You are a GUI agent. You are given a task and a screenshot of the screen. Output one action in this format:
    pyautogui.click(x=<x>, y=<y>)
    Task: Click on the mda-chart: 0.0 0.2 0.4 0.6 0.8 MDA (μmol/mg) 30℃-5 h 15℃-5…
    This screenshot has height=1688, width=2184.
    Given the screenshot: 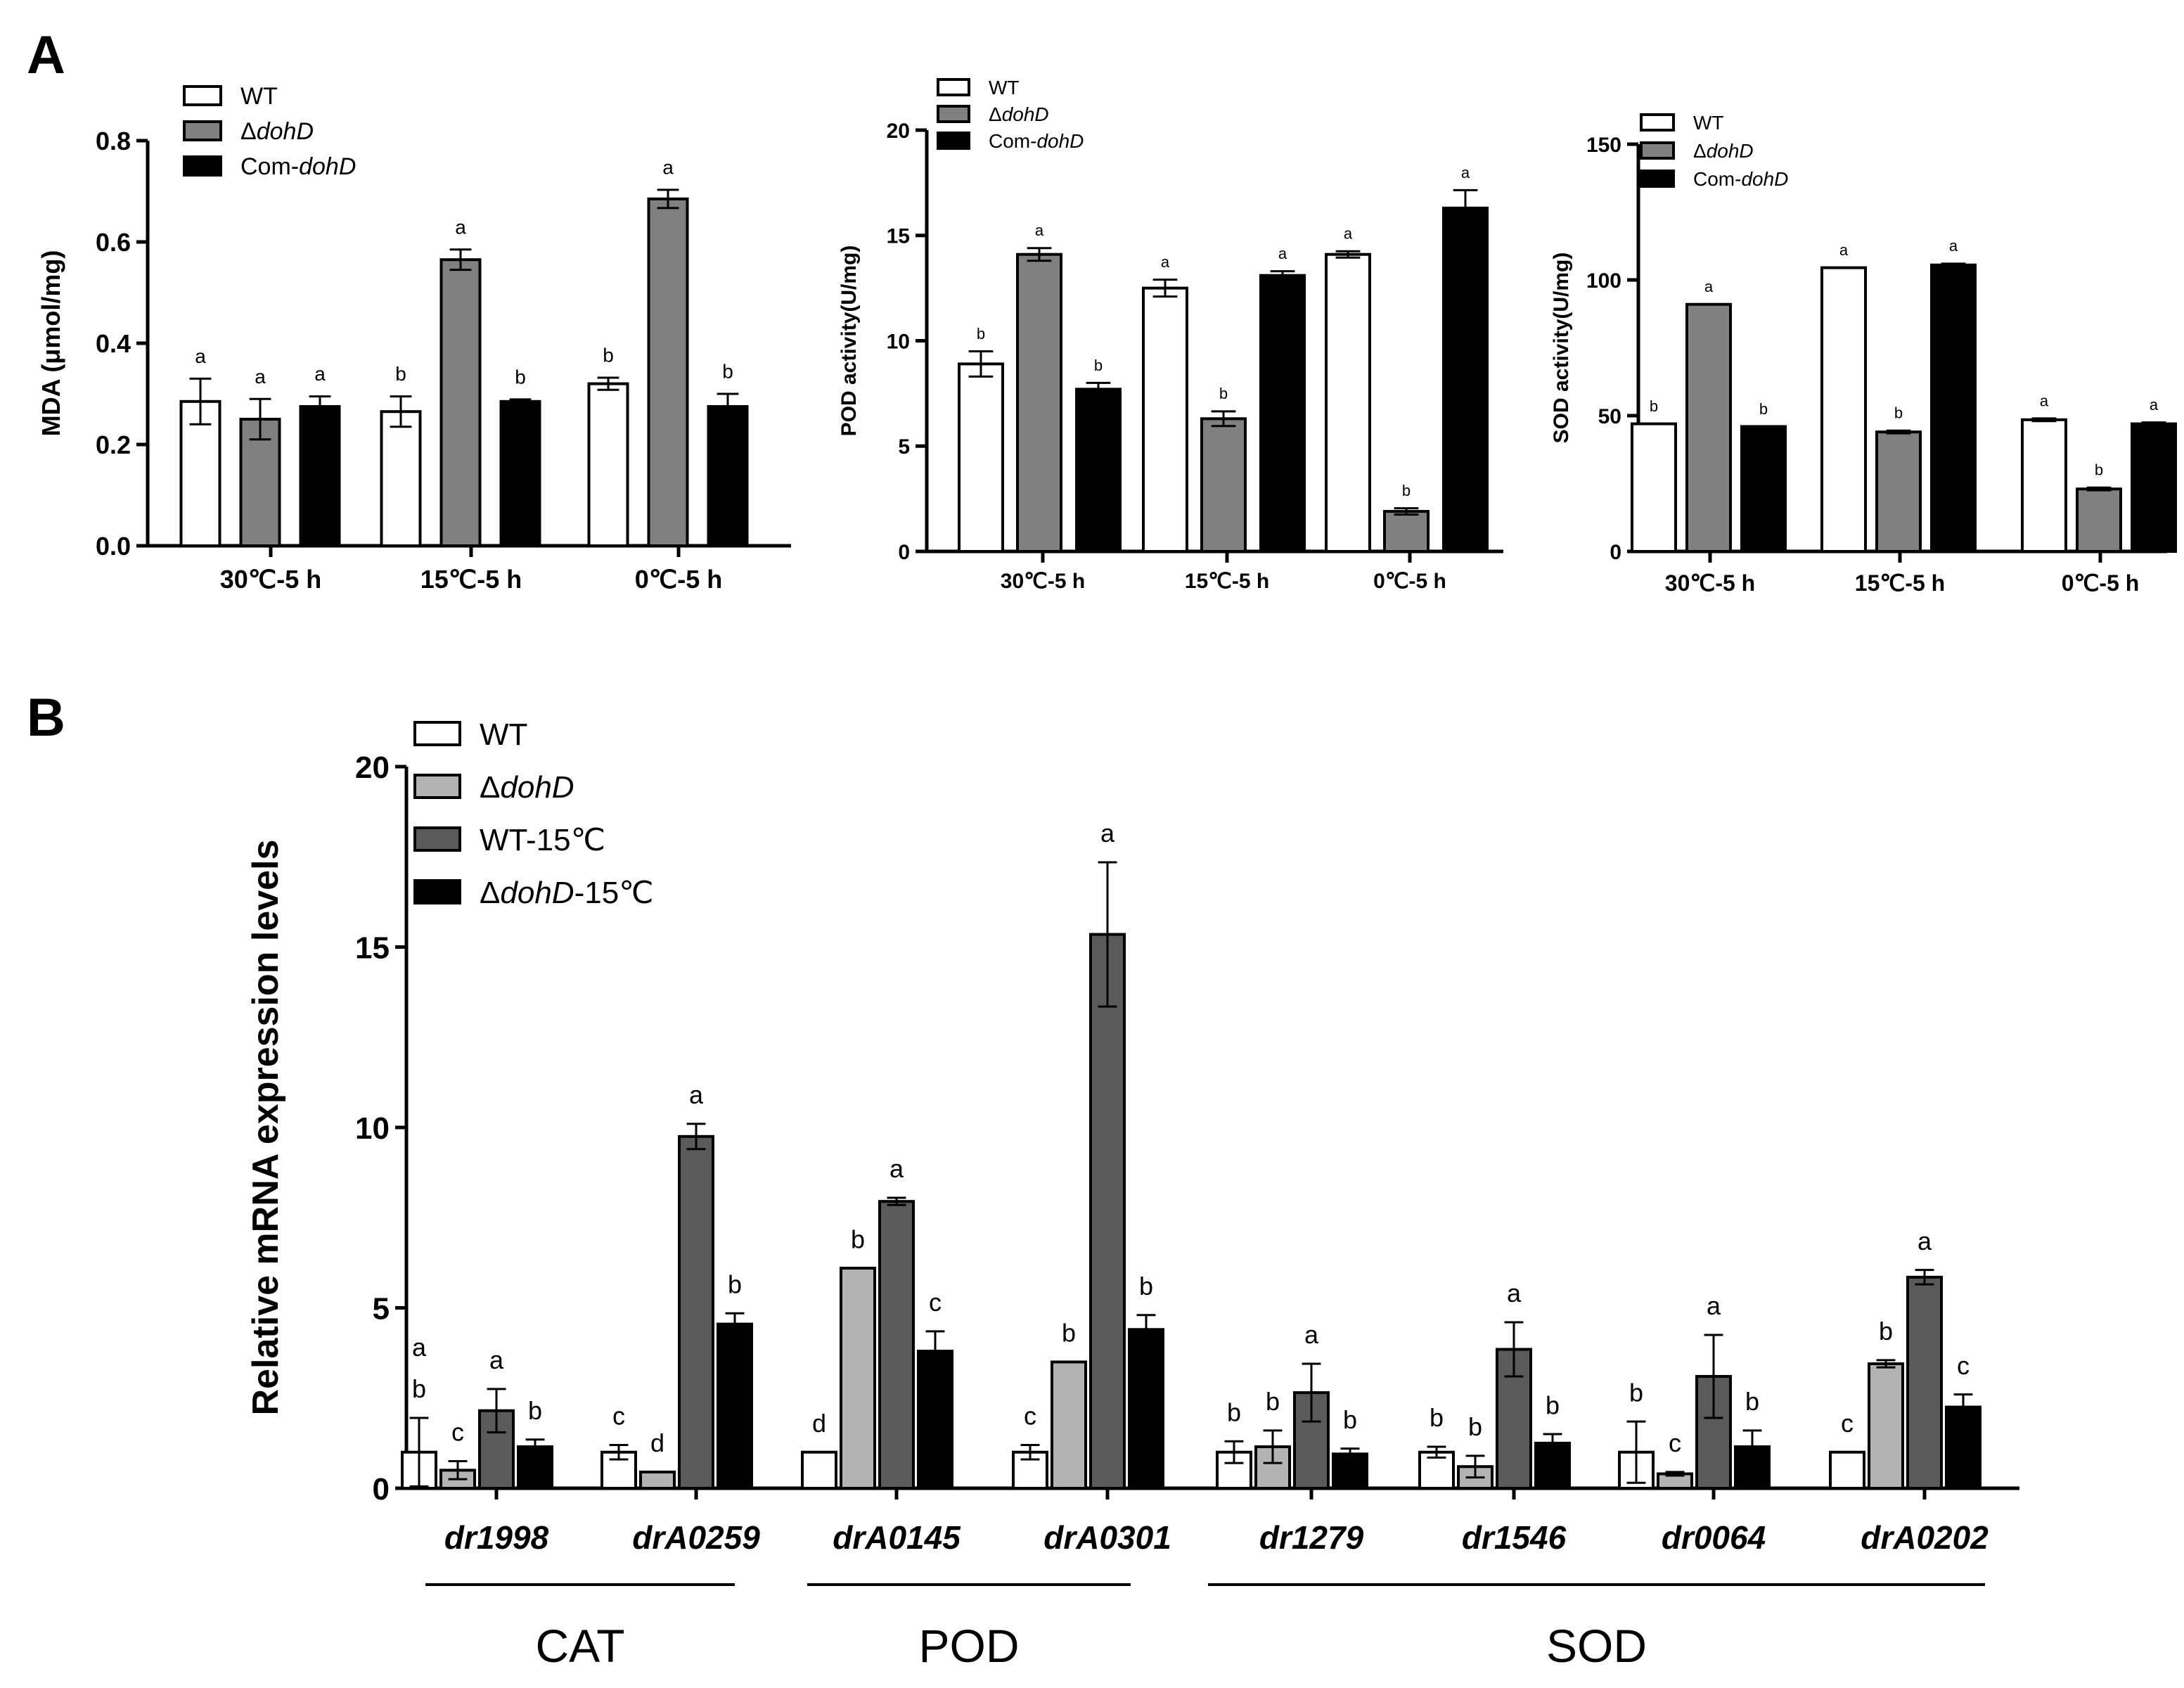 What is the action you would take?
    pyautogui.click(x=414, y=339)
    